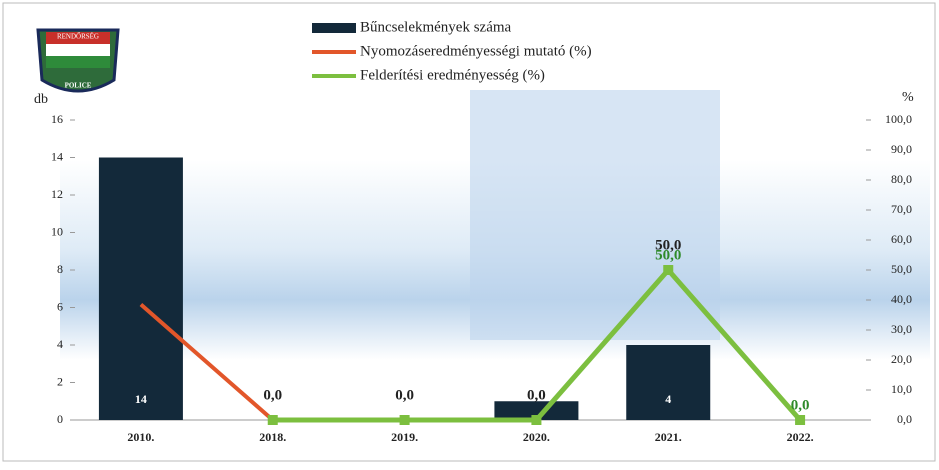 The image size is (939, 470). Describe the element at coordinates (476, 51) in the screenshot. I see `legend-label: Nyomozáseredményességi mutató (%)` at that location.